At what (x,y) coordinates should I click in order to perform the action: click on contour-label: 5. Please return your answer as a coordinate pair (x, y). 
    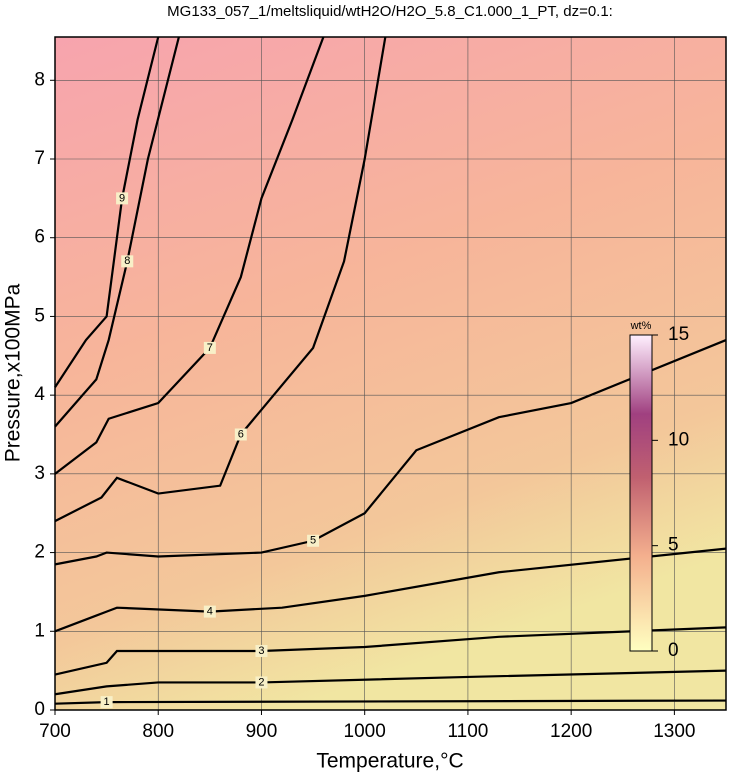
    Looking at the image, I should click on (313, 541).